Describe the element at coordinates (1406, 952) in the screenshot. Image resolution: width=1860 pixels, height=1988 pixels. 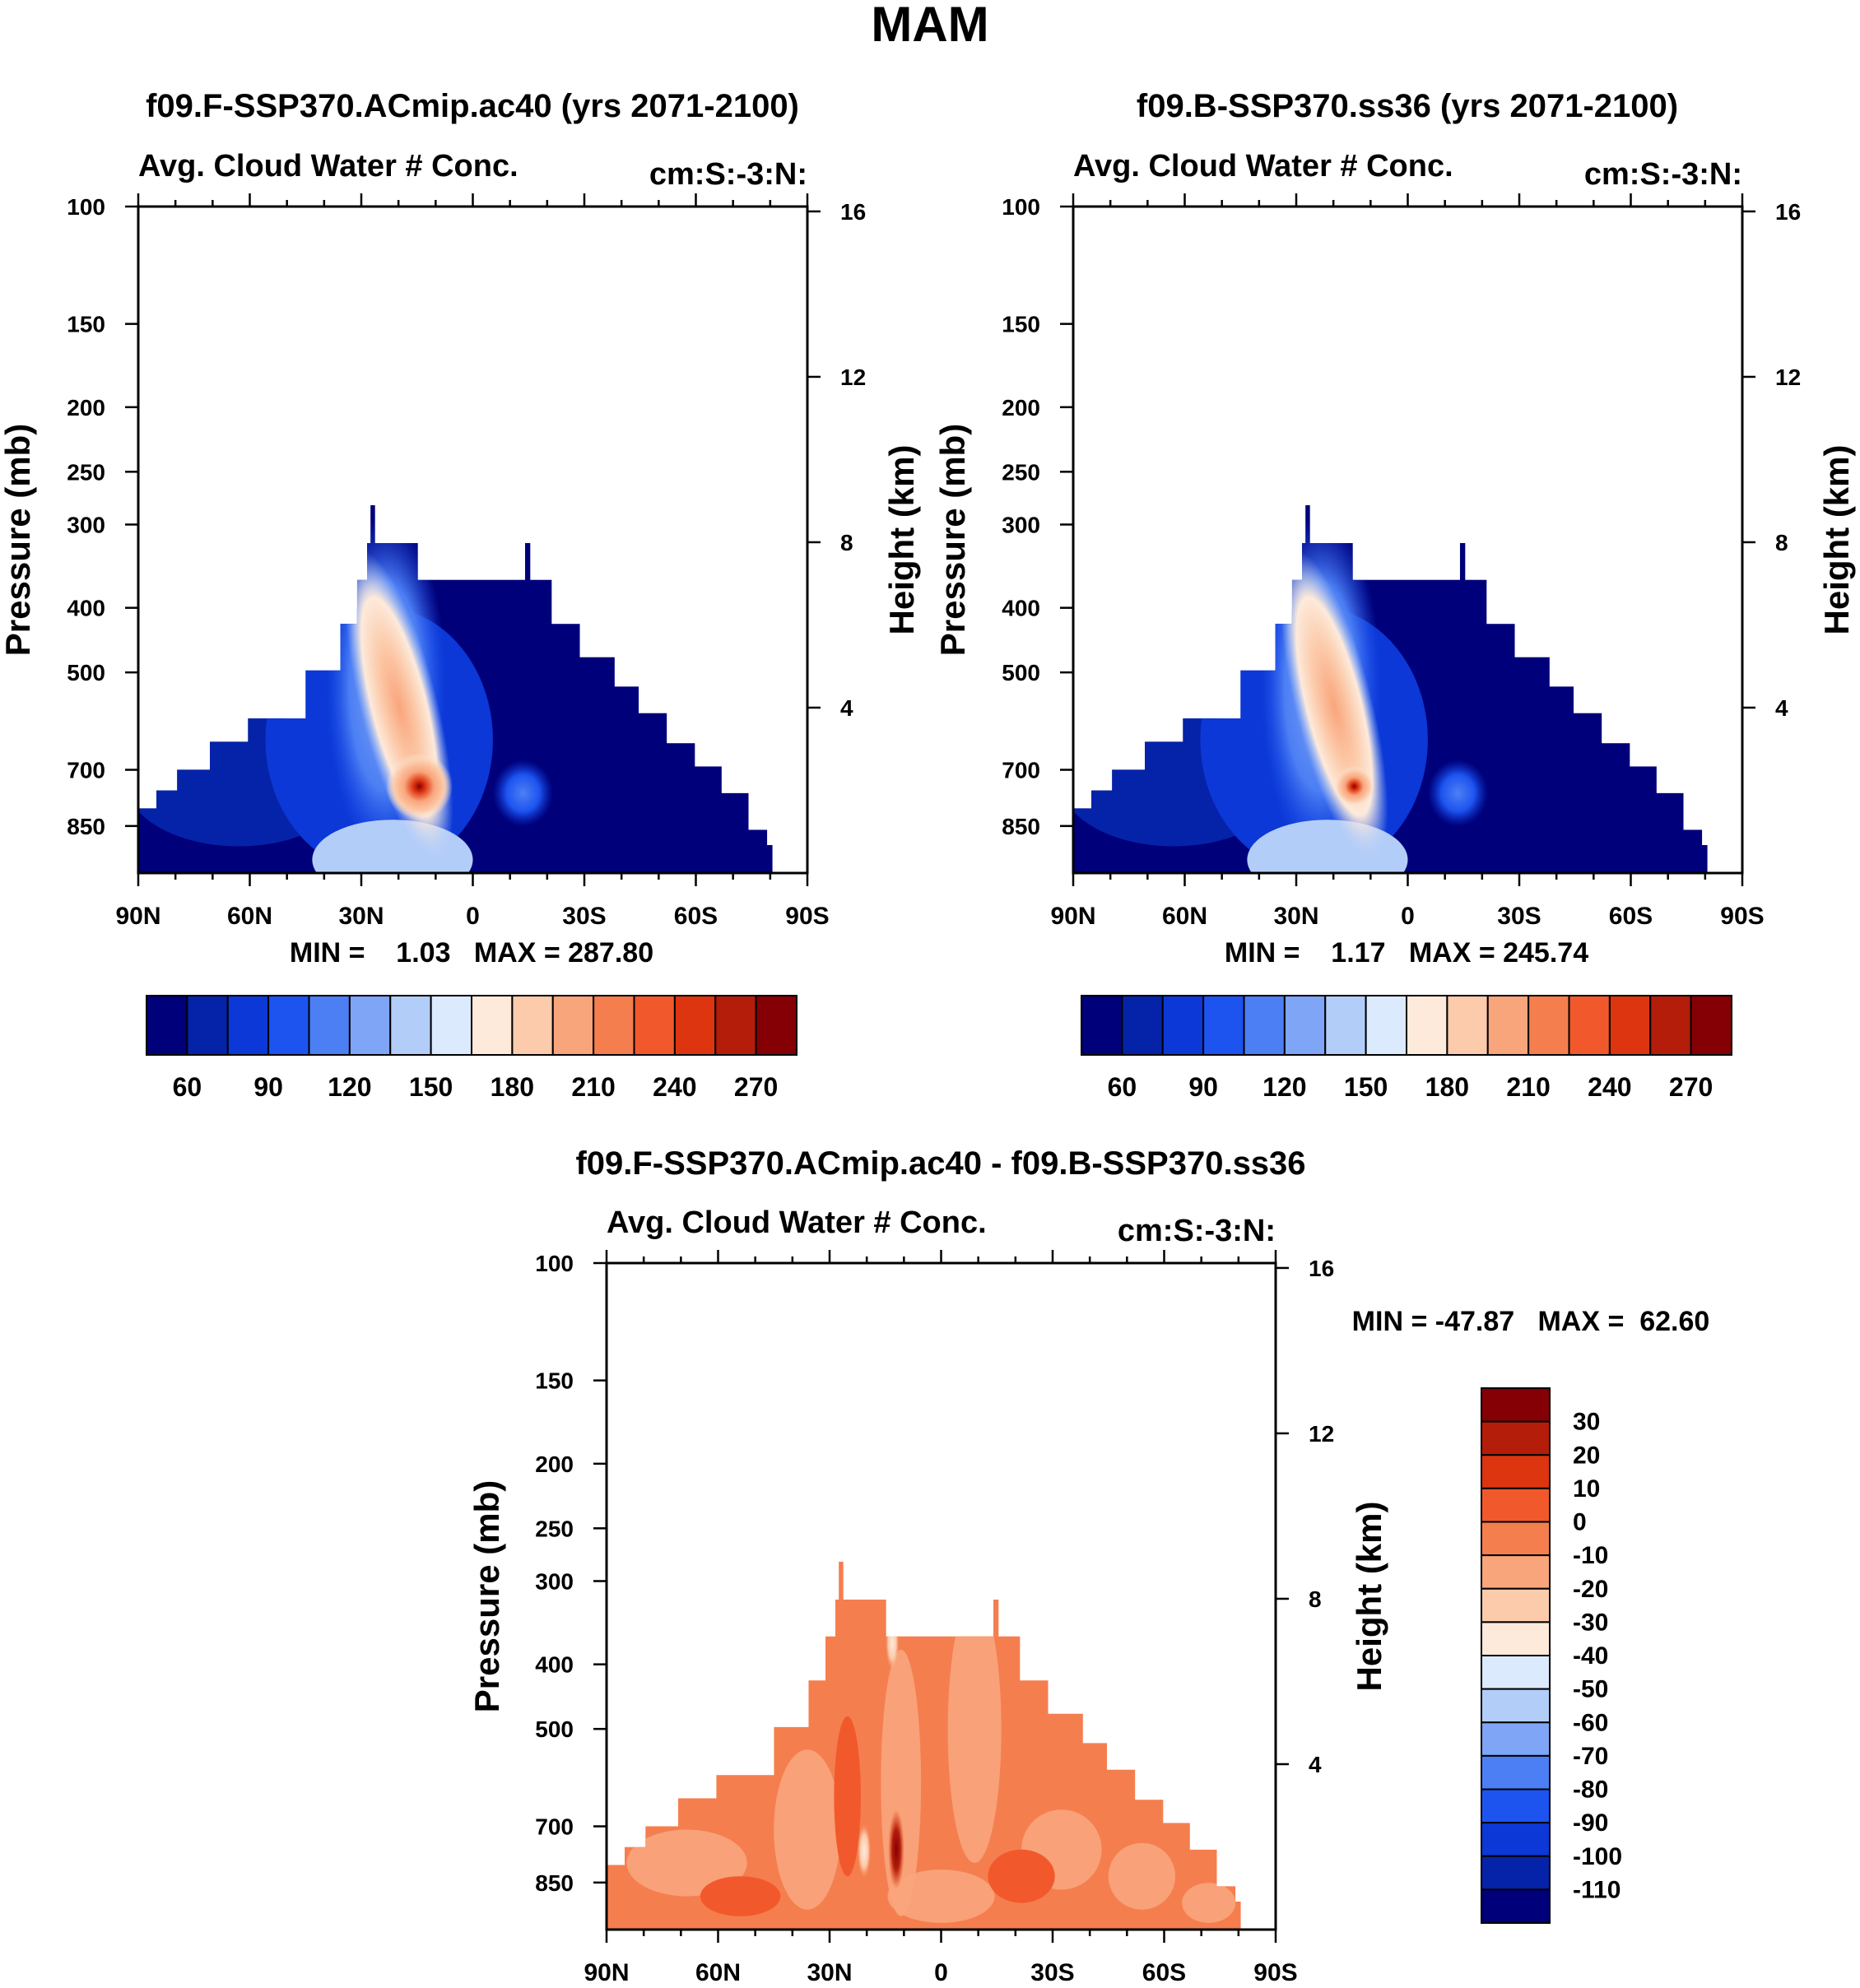
I see `min-max-stats: MIN = 1.17 MAX = 245.74` at that location.